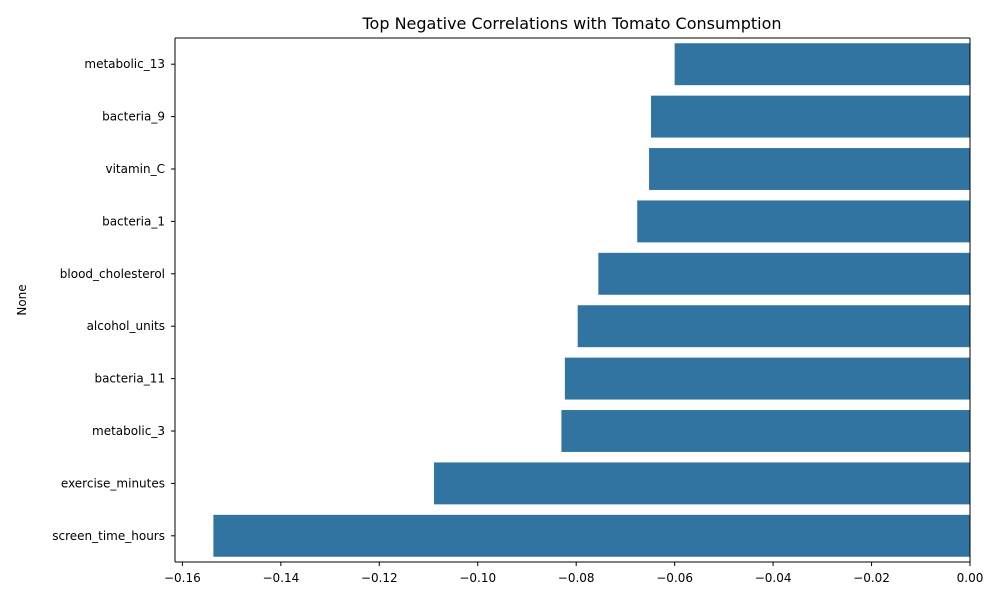  I want to click on x-tick-label: −0.16, so click(182, 578).